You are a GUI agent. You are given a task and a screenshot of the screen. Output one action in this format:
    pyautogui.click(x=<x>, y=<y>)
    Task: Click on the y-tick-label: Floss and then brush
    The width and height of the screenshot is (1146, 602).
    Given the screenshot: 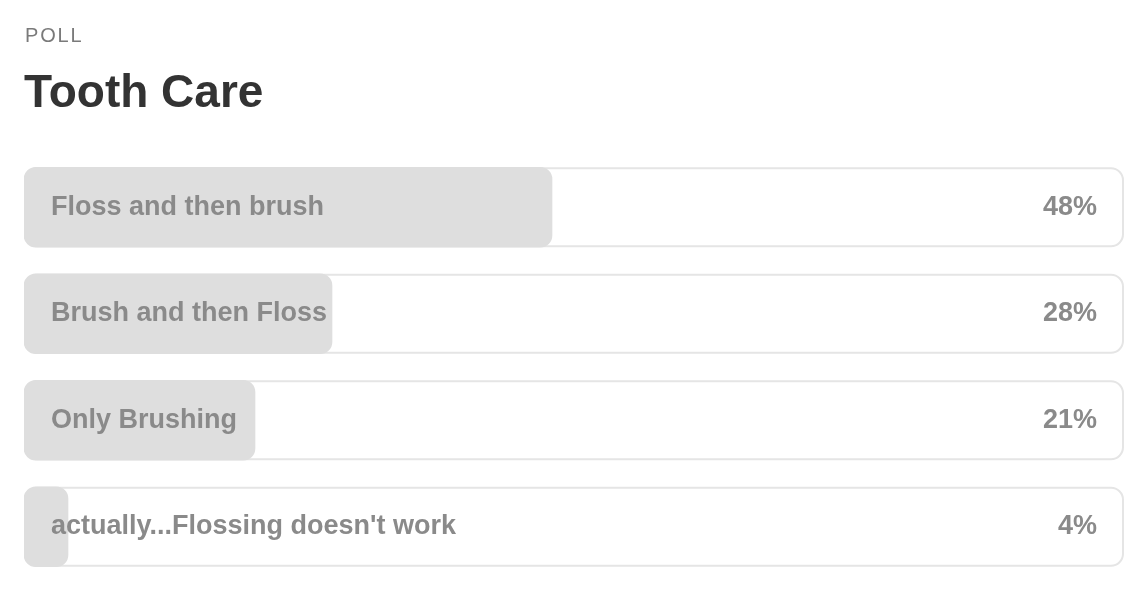 What is the action you would take?
    pyautogui.click(x=188, y=205)
    